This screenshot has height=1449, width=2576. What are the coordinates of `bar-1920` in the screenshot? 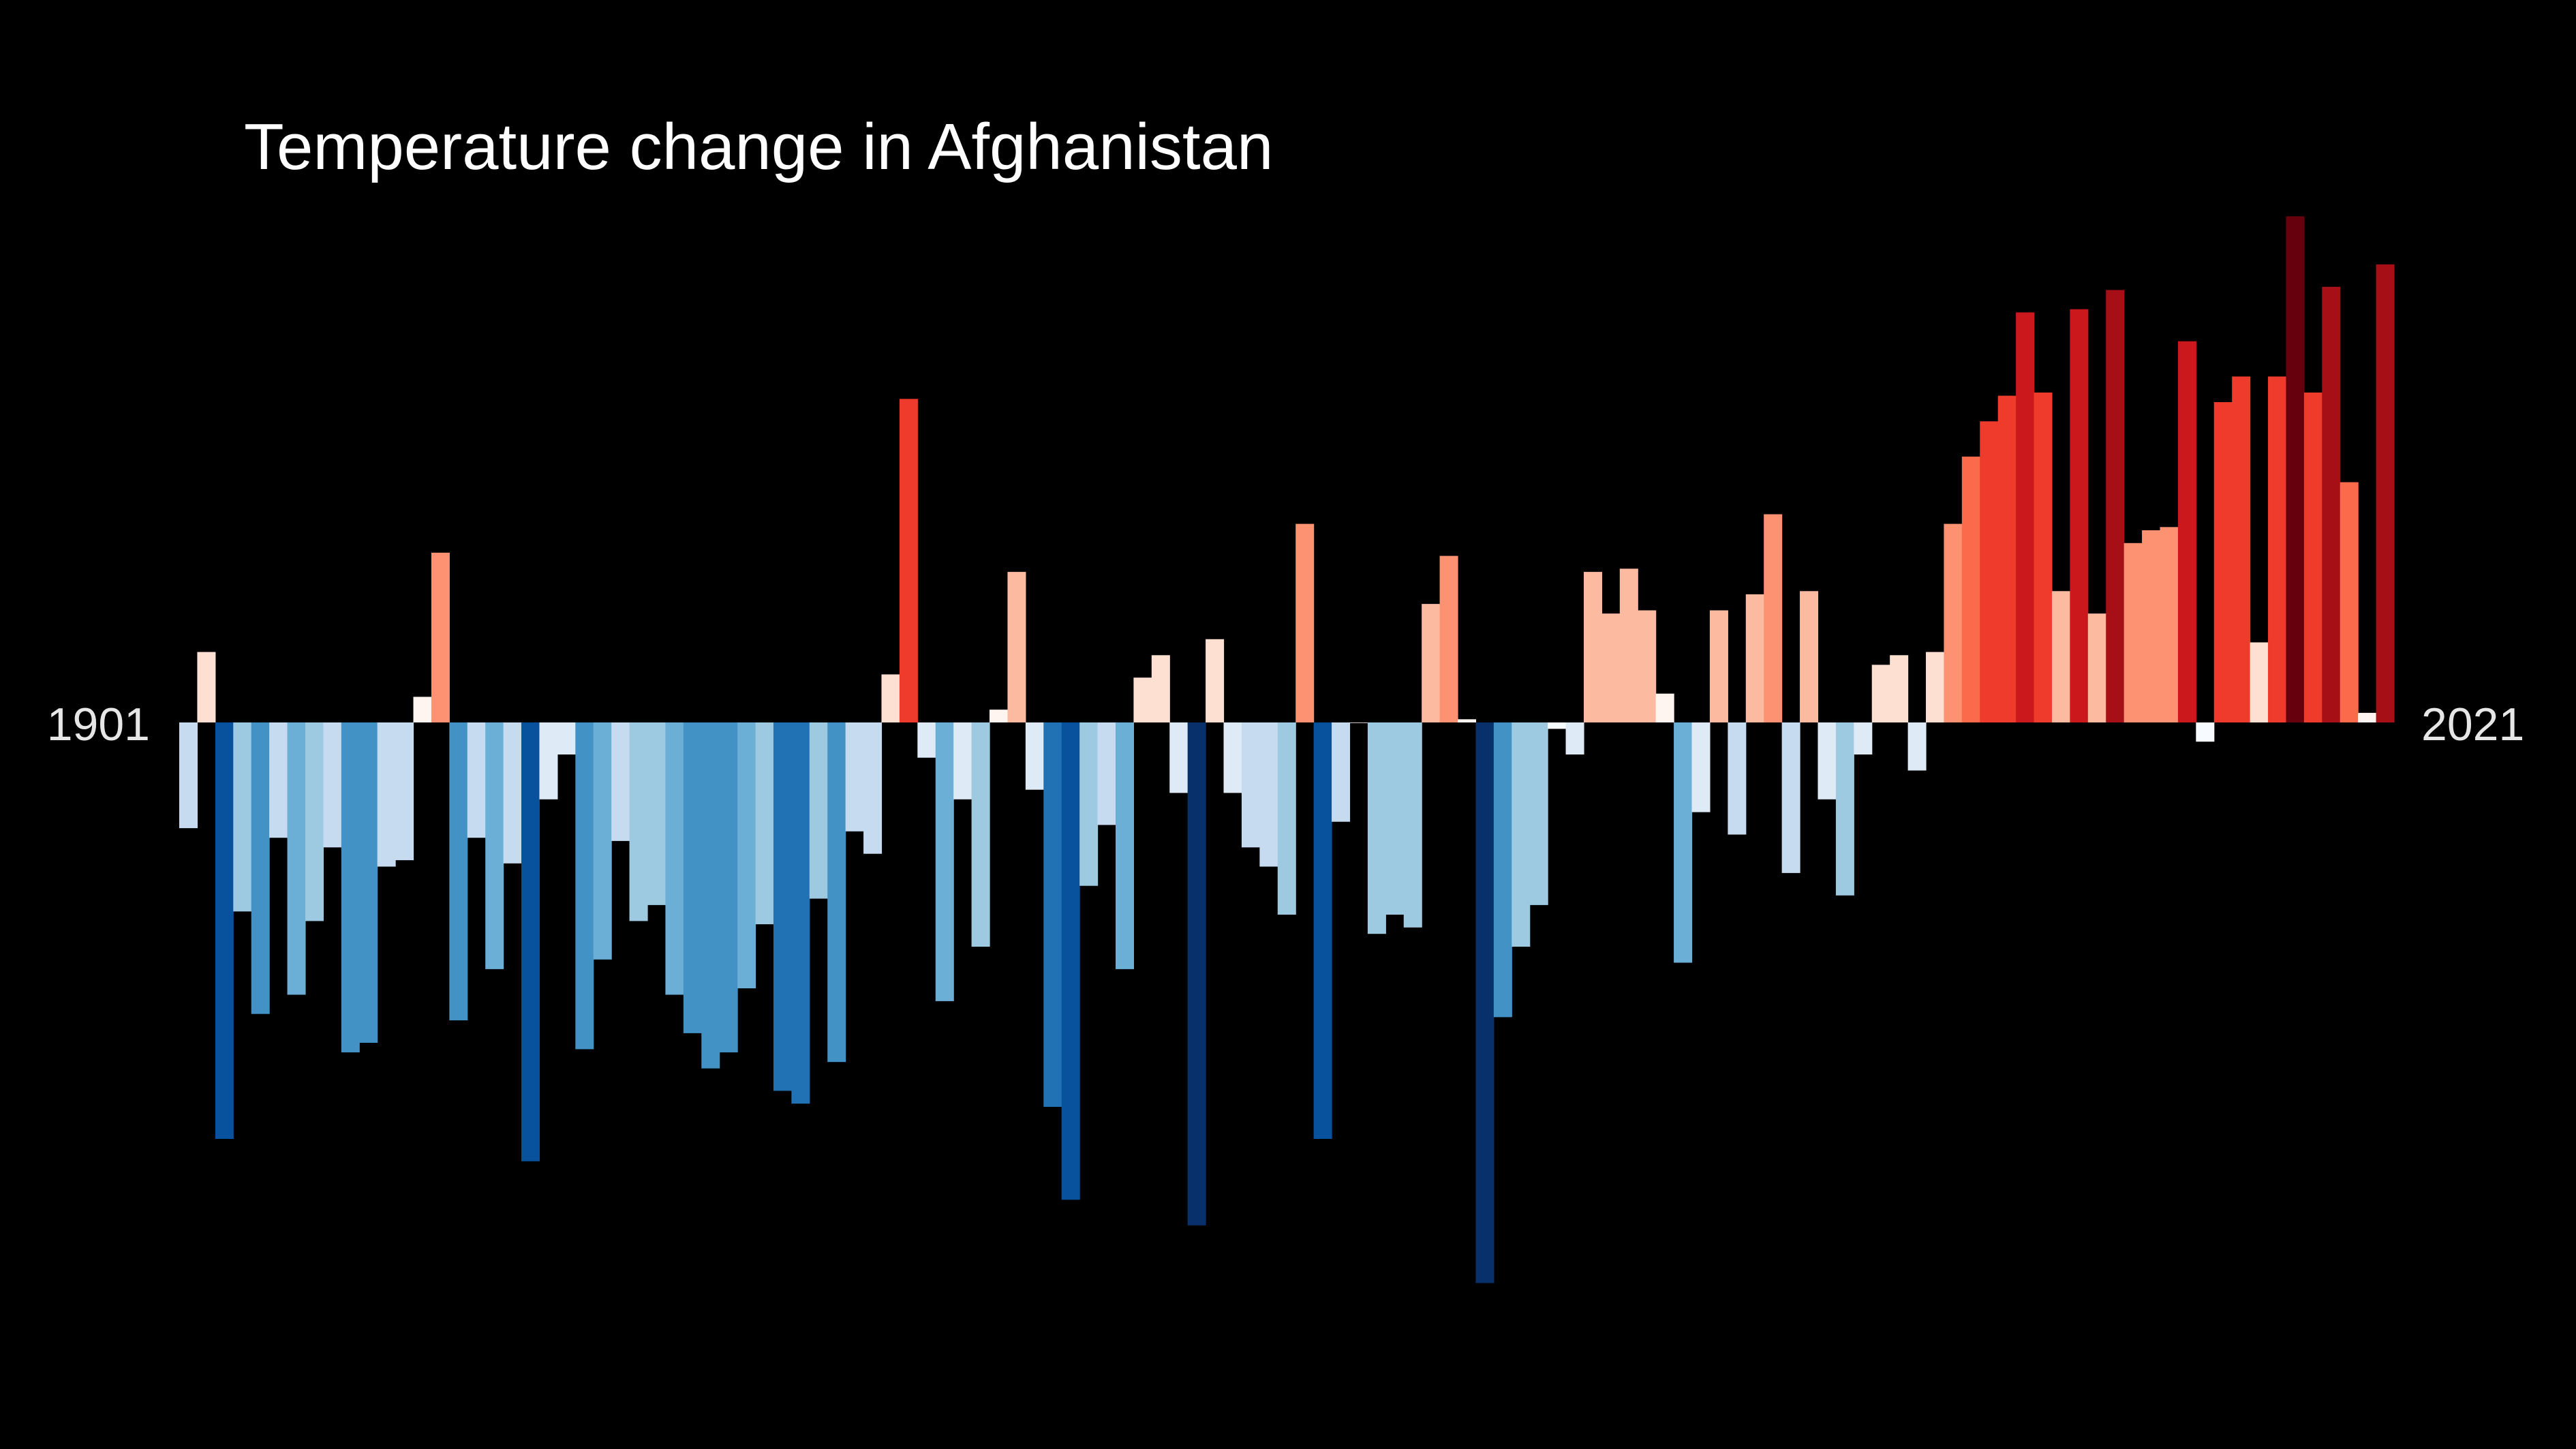 It's located at (530, 941).